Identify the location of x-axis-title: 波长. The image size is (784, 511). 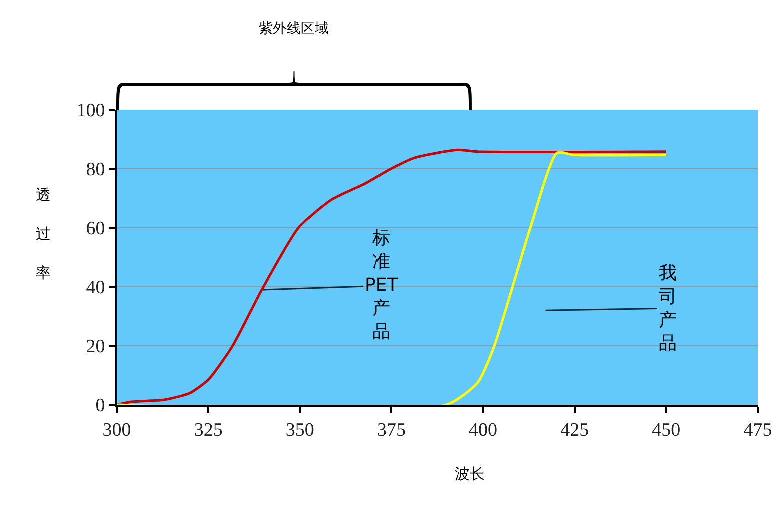
(470, 474).